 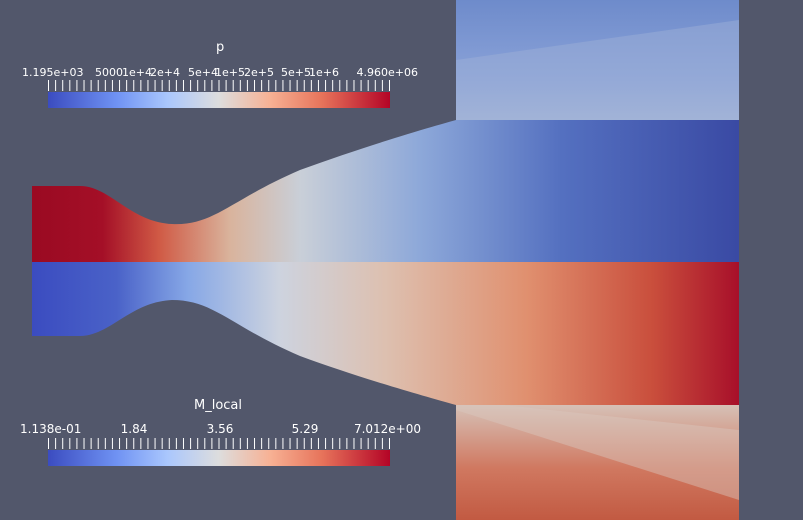 I want to click on tick-label: 1.84, so click(x=134, y=429).